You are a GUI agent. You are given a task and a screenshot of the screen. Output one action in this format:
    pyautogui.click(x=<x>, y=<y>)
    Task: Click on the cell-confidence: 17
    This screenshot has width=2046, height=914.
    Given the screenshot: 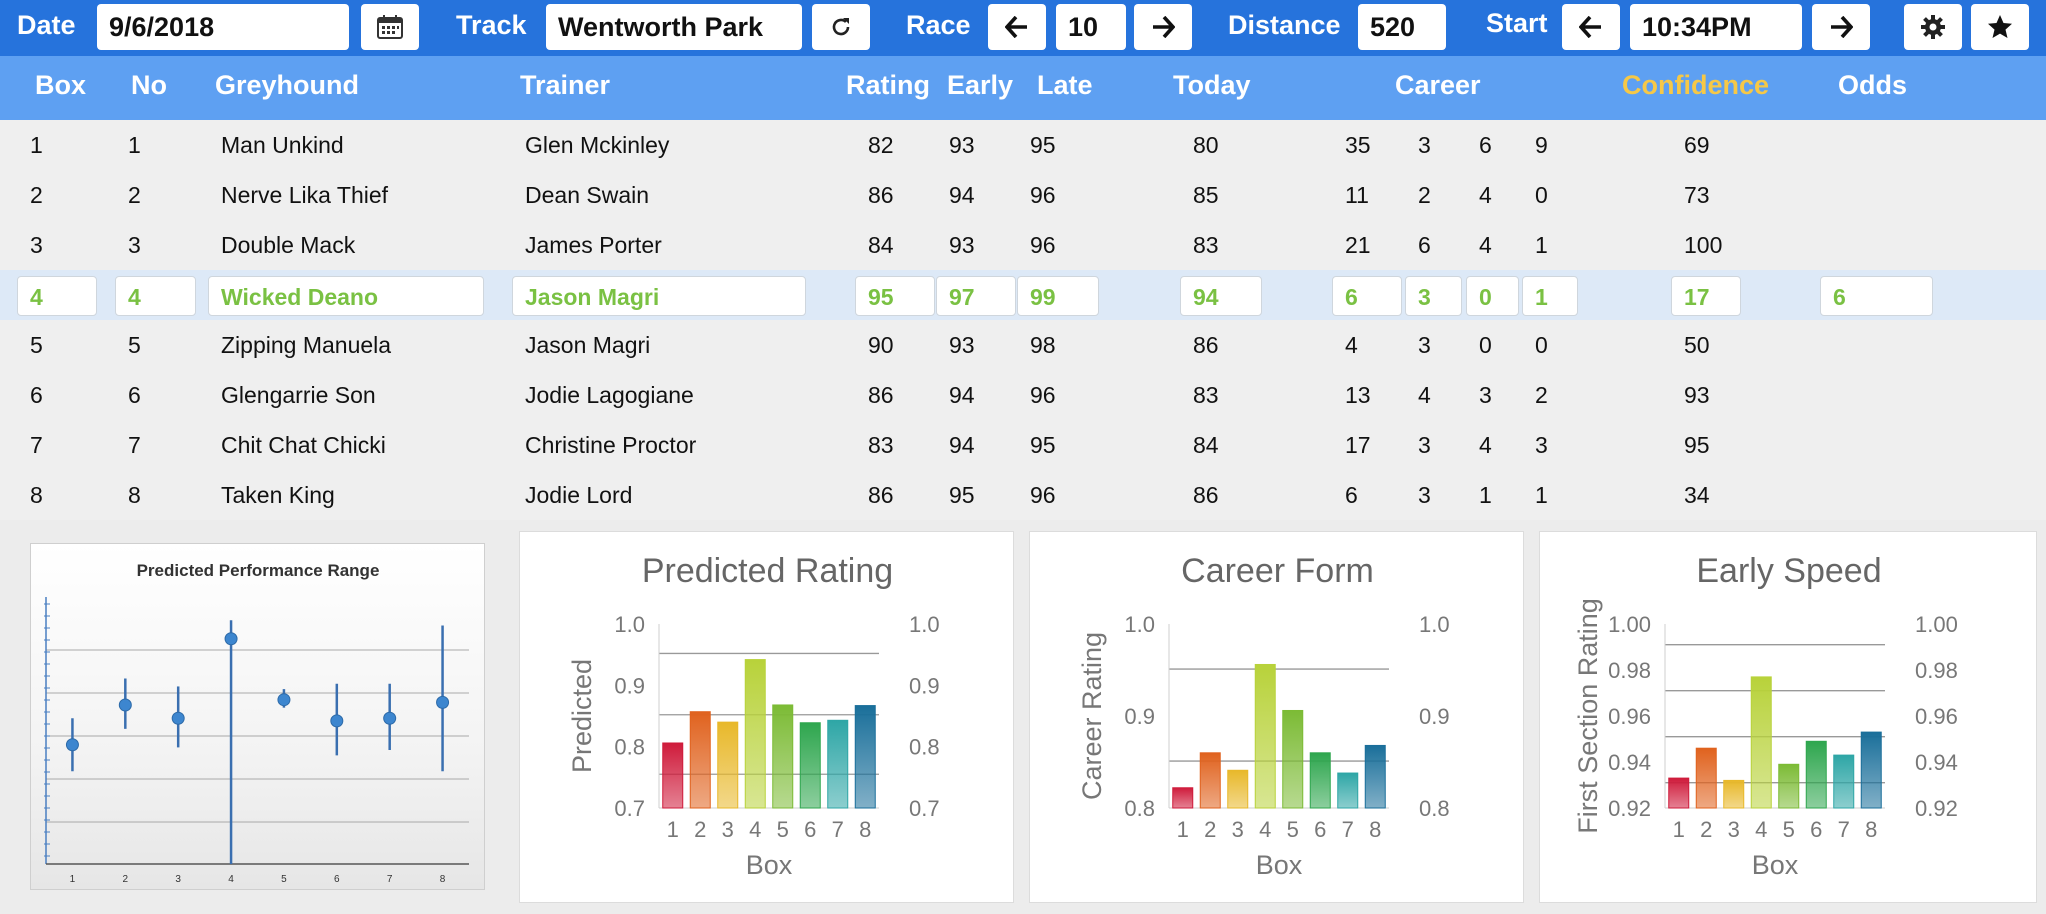 What is the action you would take?
    pyautogui.click(x=1706, y=296)
    